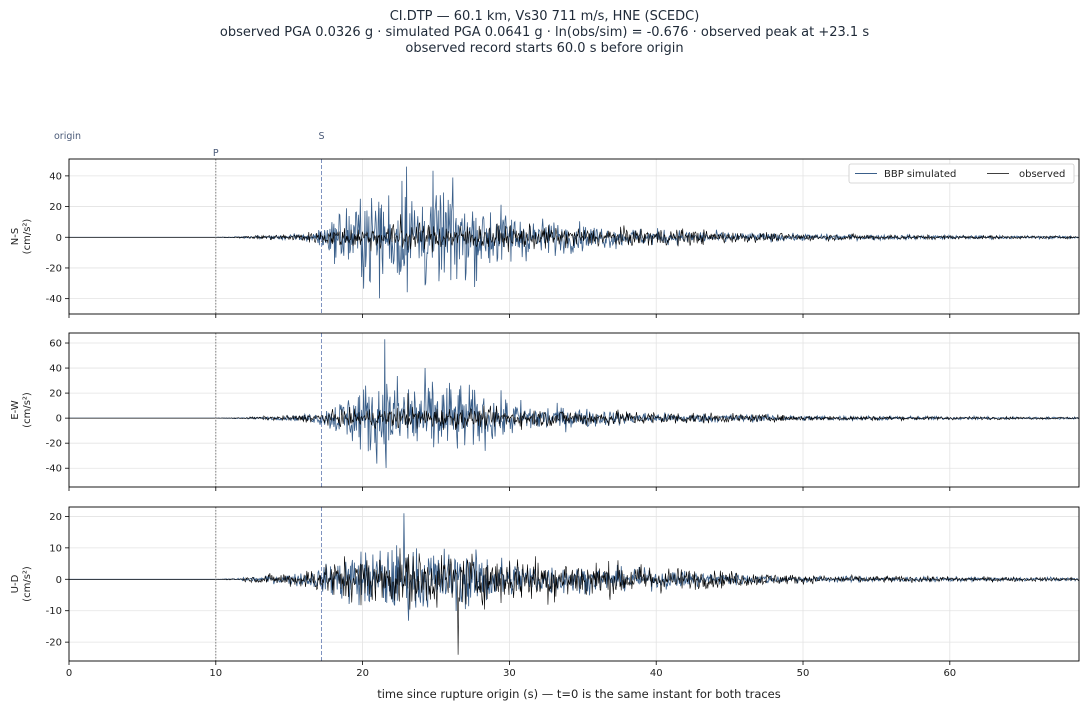  What do you see at coordinates (1042, 174) in the screenshot?
I see `legend-label-observed: observed` at bounding box center [1042, 174].